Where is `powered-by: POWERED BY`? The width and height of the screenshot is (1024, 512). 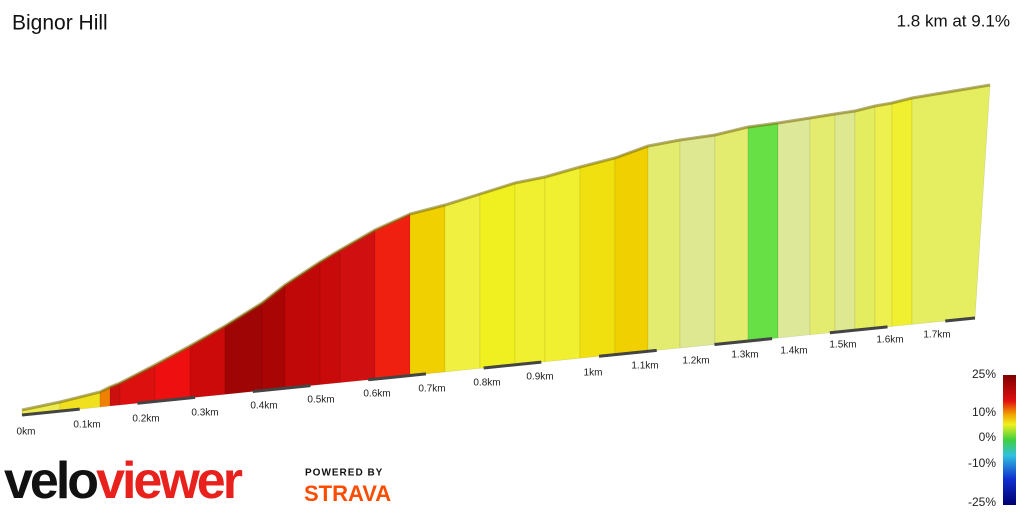
powered-by: POWERED BY is located at coordinates (344, 473).